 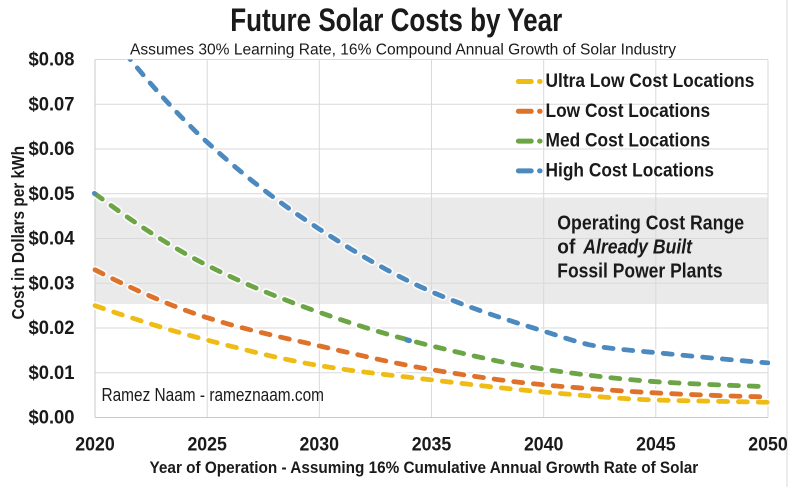 I want to click on svg-text: Operating Cost Range, so click(x=650, y=224).